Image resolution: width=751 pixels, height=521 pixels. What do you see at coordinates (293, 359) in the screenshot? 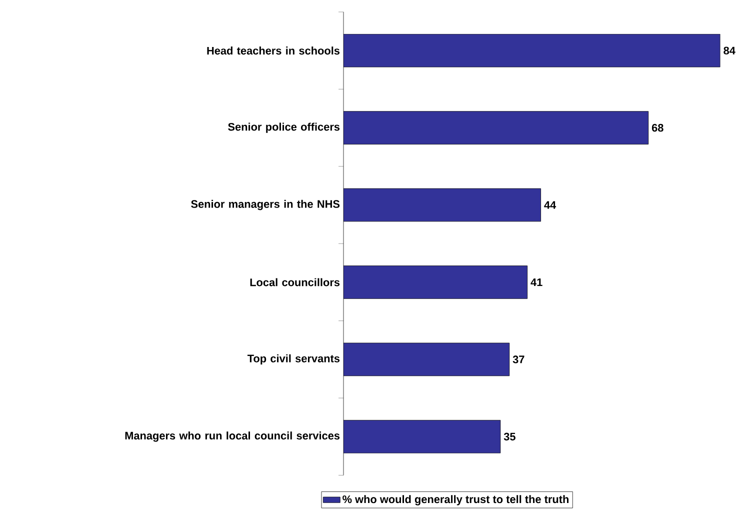
I see `y-tick-label: Top civil servants` at bounding box center [293, 359].